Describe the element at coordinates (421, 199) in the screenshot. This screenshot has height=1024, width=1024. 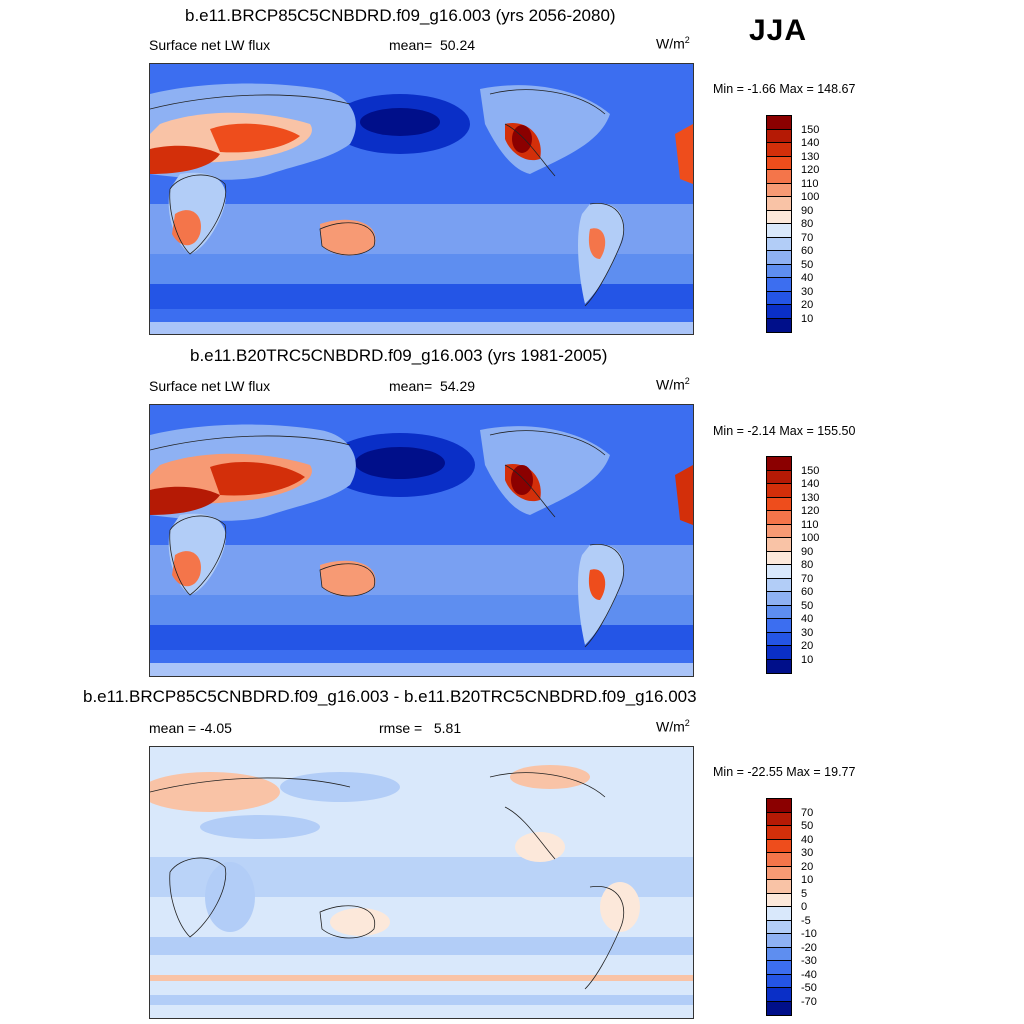
I see `panel1-map` at that location.